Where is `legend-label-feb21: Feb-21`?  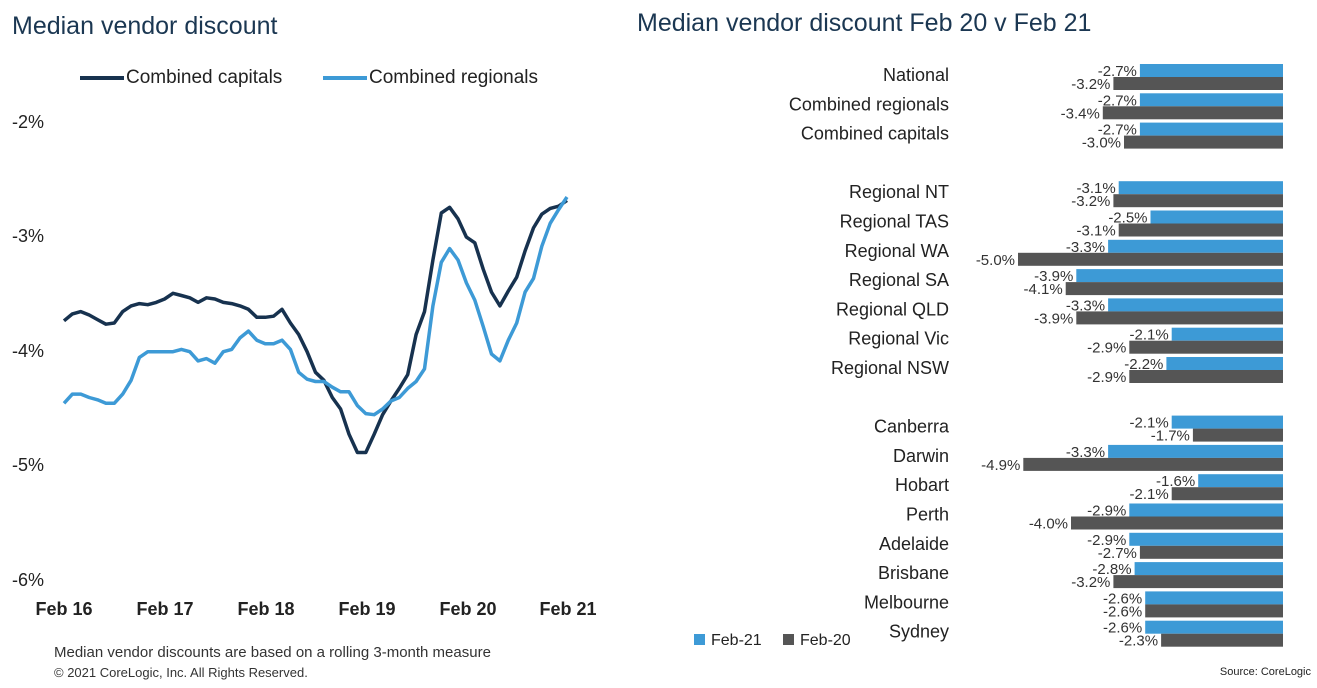
legend-label-feb21: Feb-21 is located at coordinates (736, 640).